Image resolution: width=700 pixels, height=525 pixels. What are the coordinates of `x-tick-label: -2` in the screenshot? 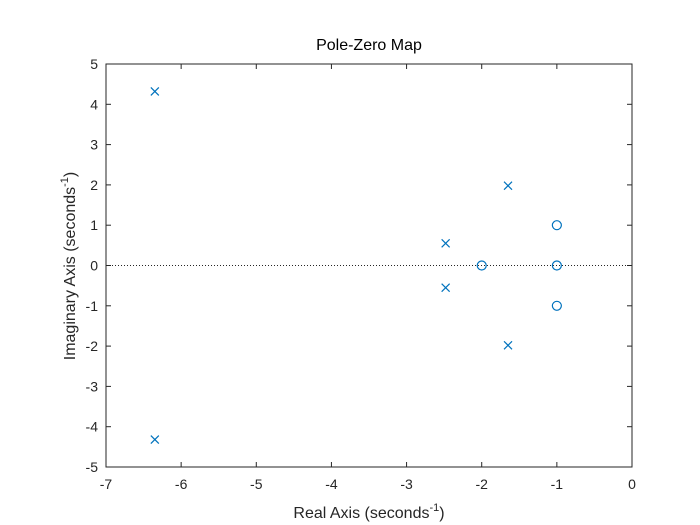 It's located at (481, 484).